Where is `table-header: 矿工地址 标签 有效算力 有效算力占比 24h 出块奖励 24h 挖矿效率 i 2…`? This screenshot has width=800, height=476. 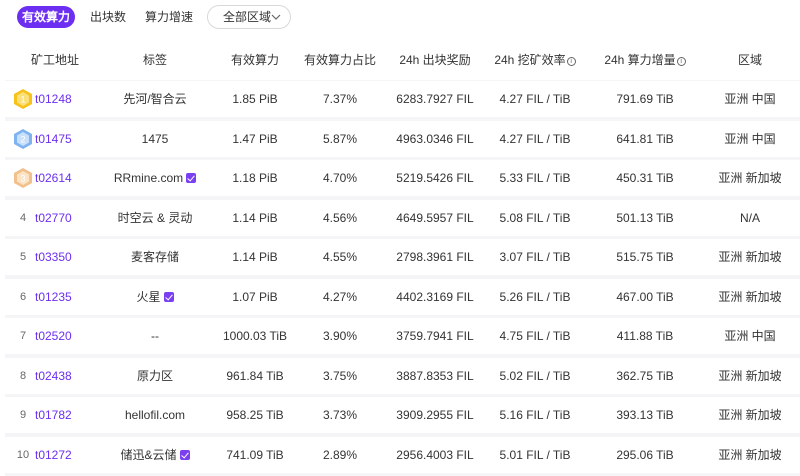
table-header: 矿工地址 标签 有效算力 有效算力占比 24h 出块奖励 24h 挖矿效率 i 2… is located at coordinates (402, 60).